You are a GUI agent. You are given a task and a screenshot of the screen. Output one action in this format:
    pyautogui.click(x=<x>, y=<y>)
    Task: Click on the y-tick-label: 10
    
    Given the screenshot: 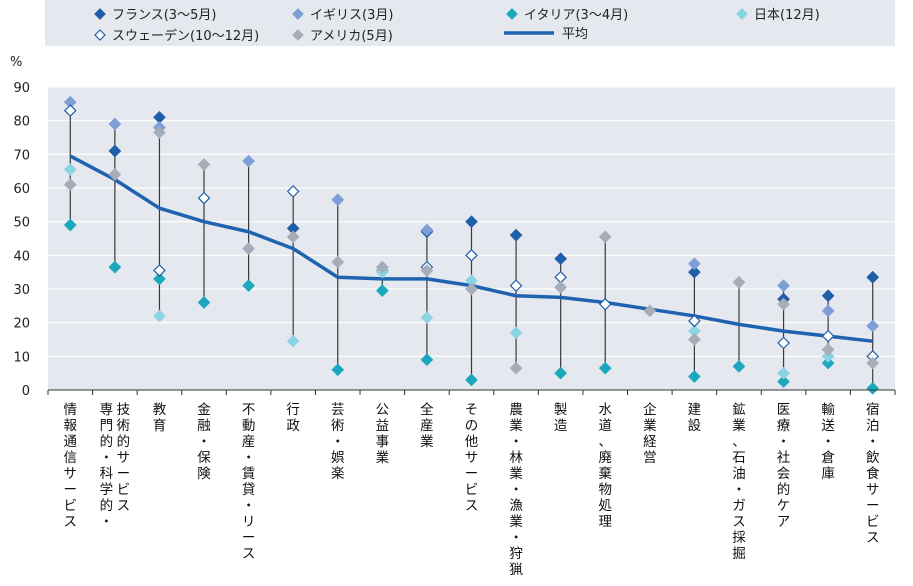 What is the action you would take?
    pyautogui.click(x=21, y=357)
    